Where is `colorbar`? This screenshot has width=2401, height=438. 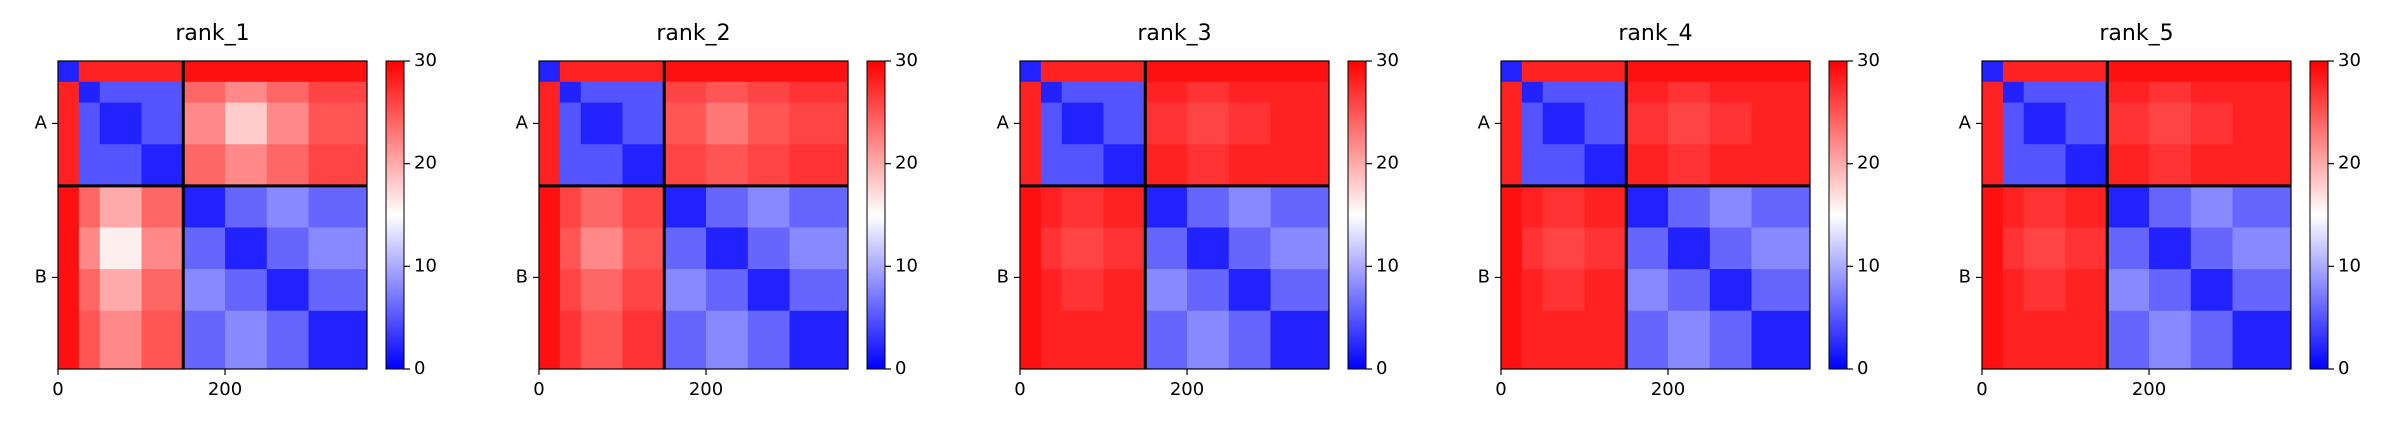 colorbar is located at coordinates (395, 215).